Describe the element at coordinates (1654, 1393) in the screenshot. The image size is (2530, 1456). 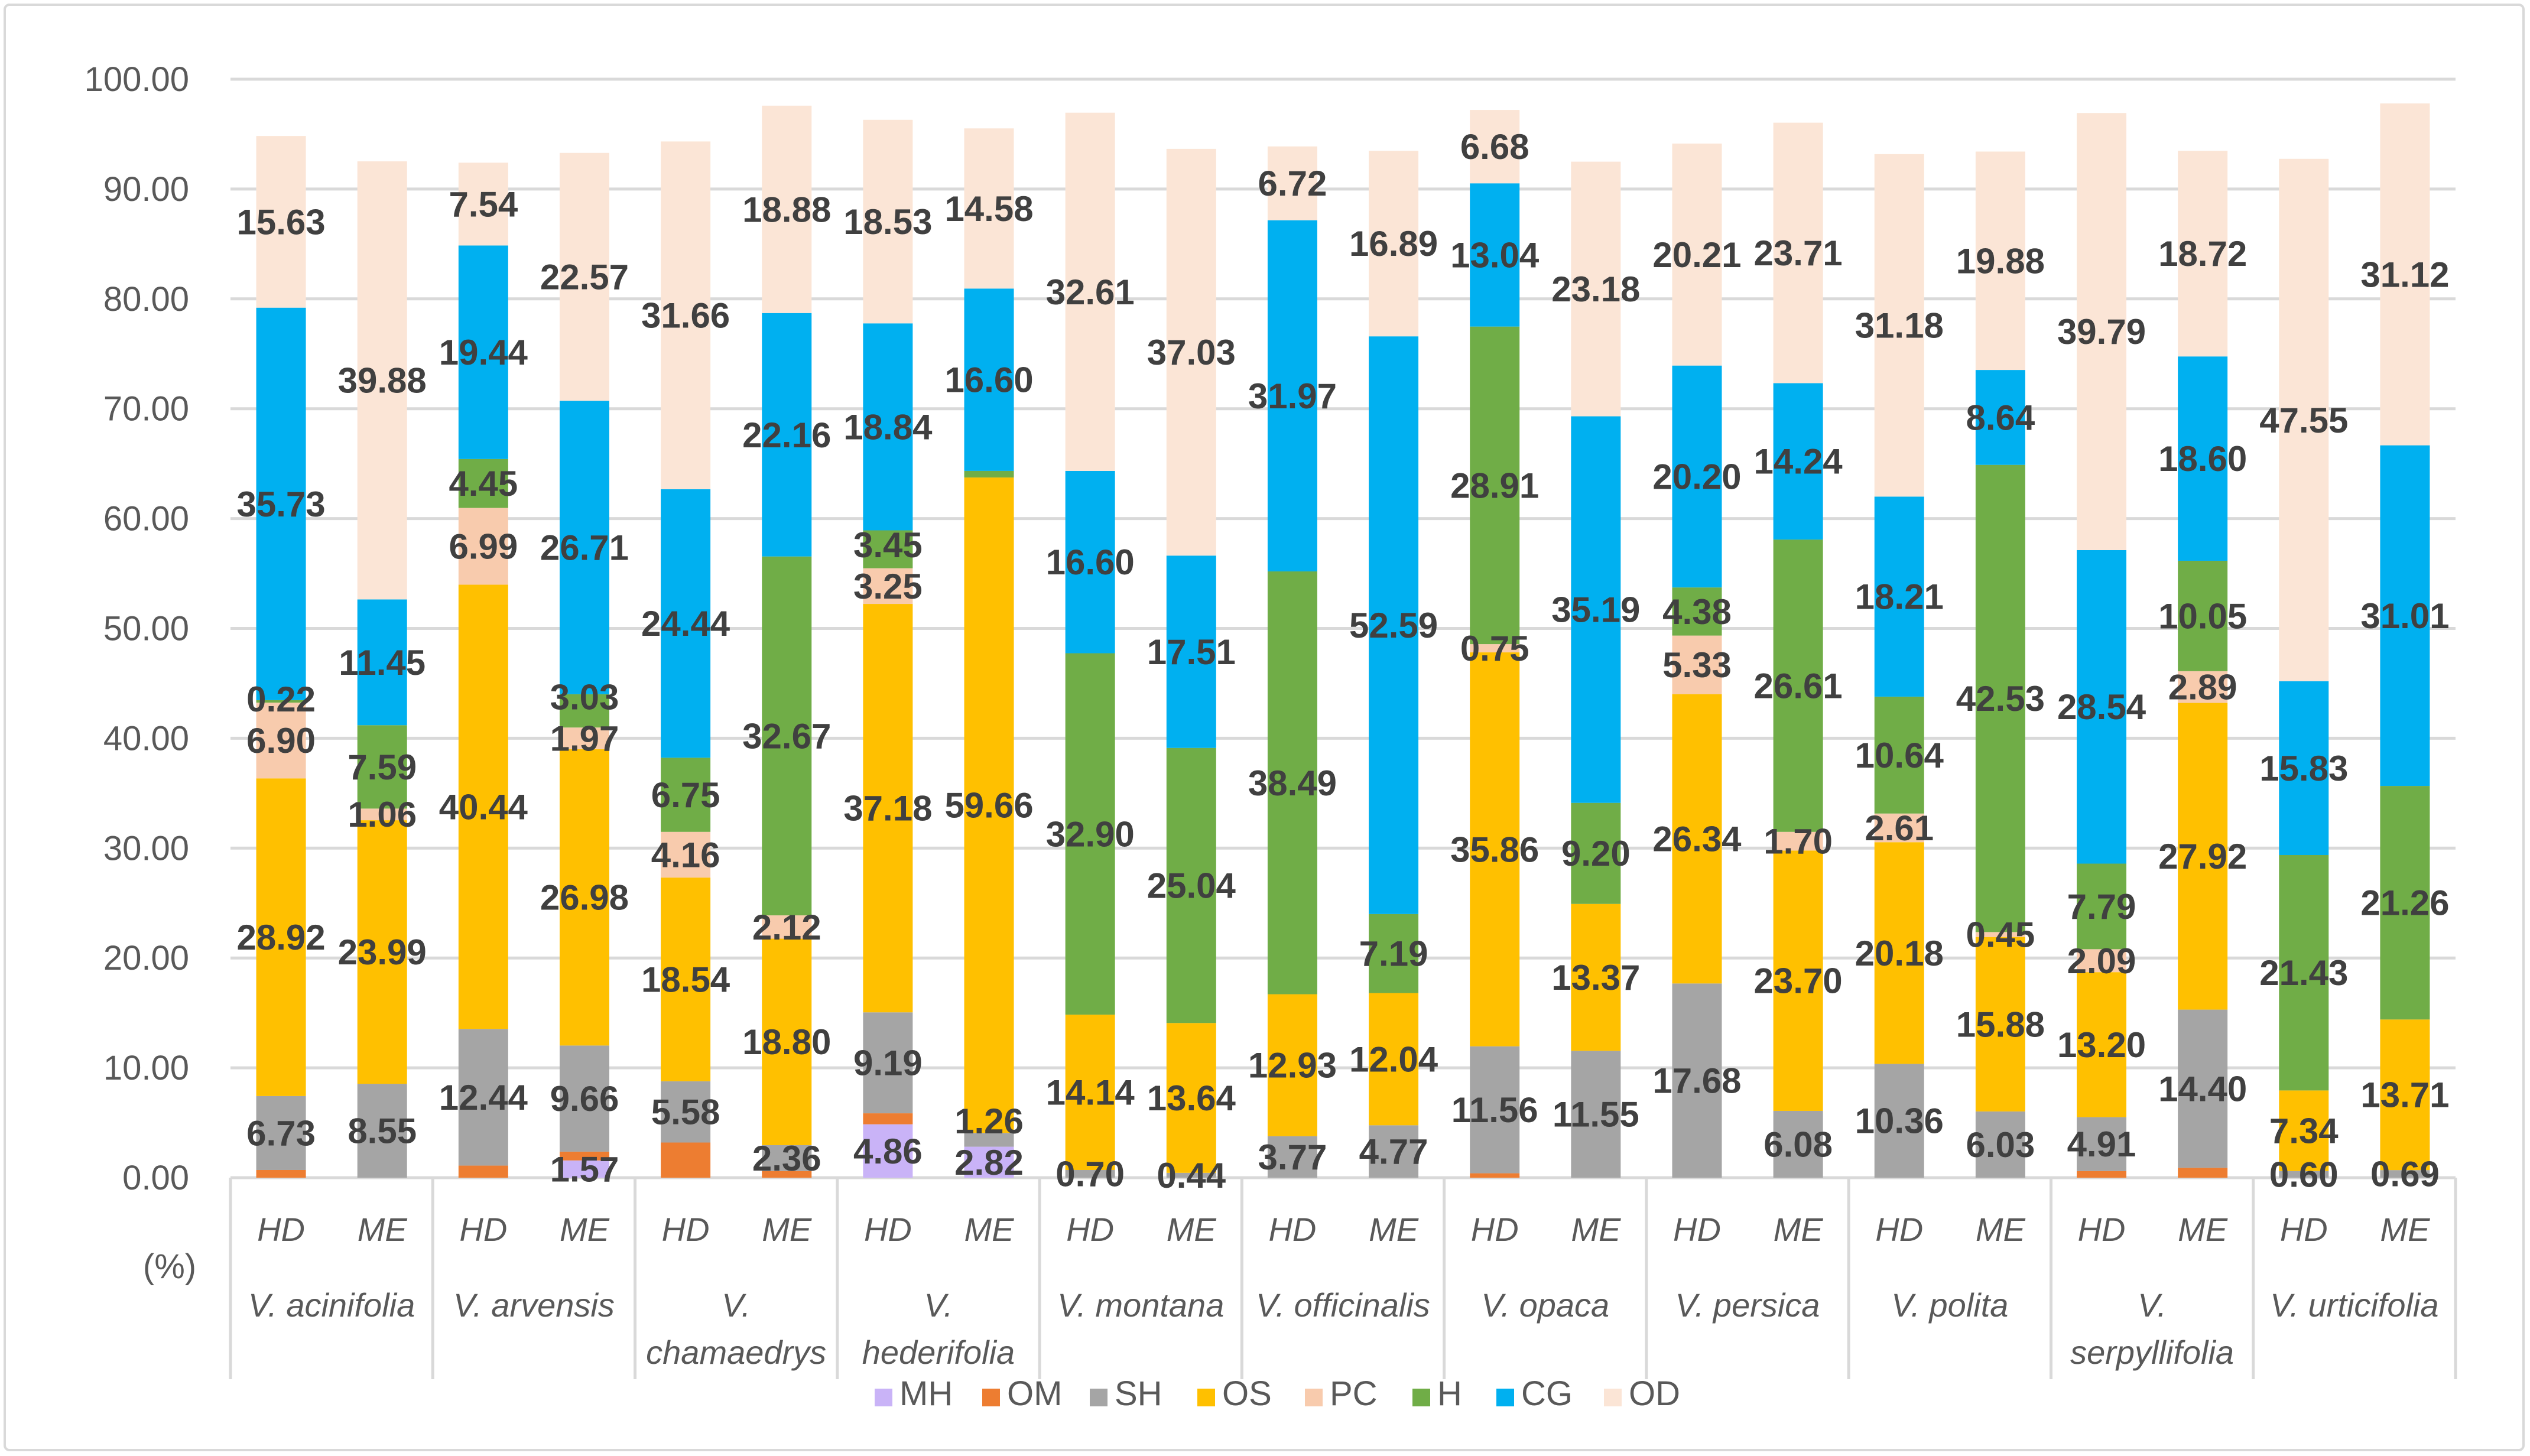
I see `legend-label-od: OD` at that location.